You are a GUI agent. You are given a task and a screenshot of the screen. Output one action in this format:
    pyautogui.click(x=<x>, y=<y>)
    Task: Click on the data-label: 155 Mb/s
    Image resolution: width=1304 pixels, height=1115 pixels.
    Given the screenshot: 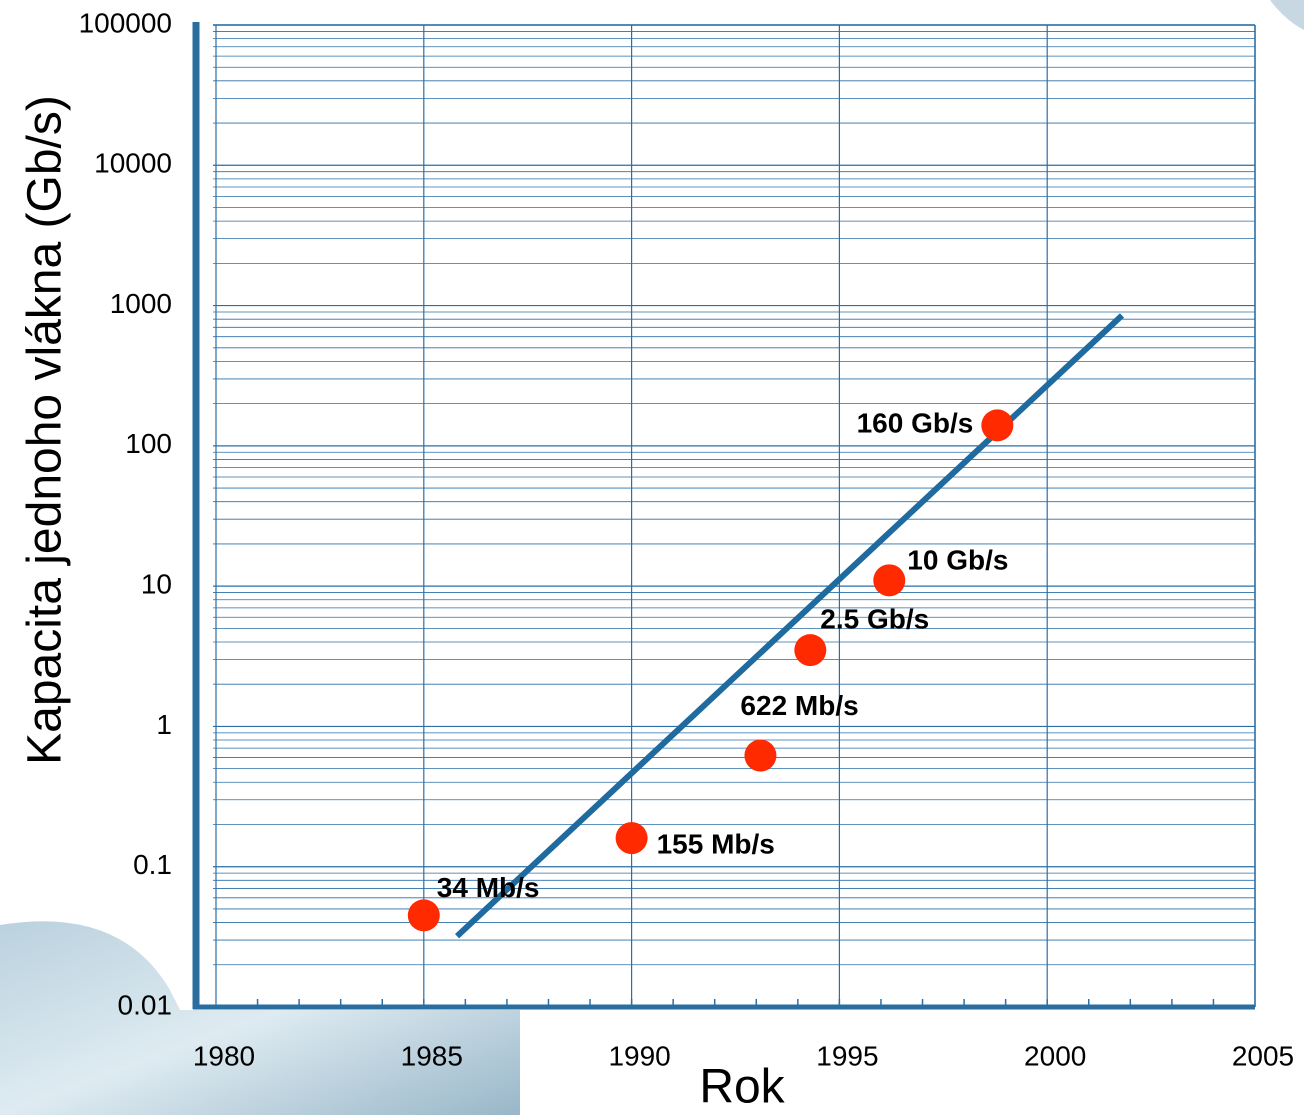 What is the action you would take?
    pyautogui.click(x=716, y=843)
    